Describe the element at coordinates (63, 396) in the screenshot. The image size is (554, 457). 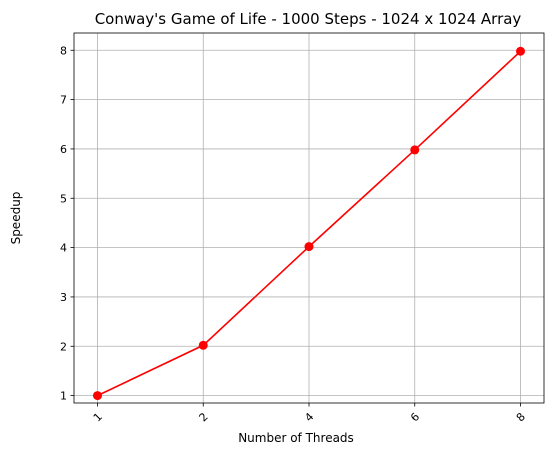
I see `y-tick-label: 1` at that location.